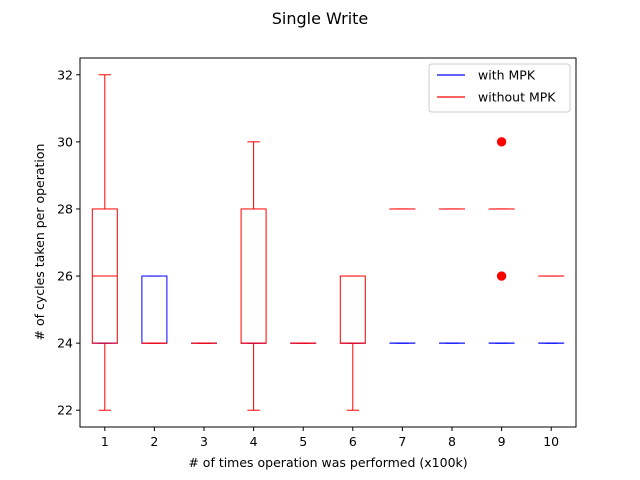  What do you see at coordinates (254, 441) in the screenshot?
I see `x-tick-label: 4` at bounding box center [254, 441].